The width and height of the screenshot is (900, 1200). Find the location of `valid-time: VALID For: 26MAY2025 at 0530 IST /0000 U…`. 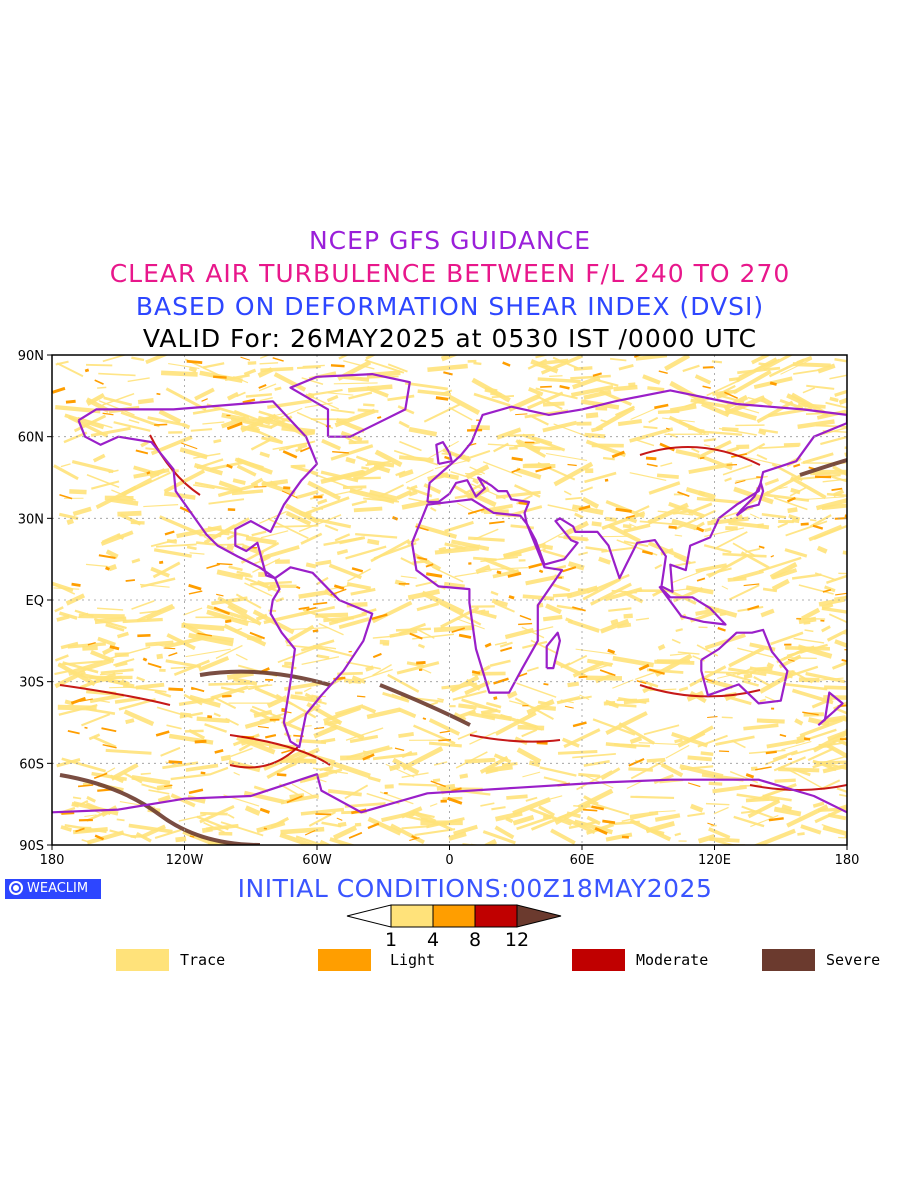

valid-time: VALID For: 26MAY2025 at 0530 IST /0000 U… is located at coordinates (450, 338).